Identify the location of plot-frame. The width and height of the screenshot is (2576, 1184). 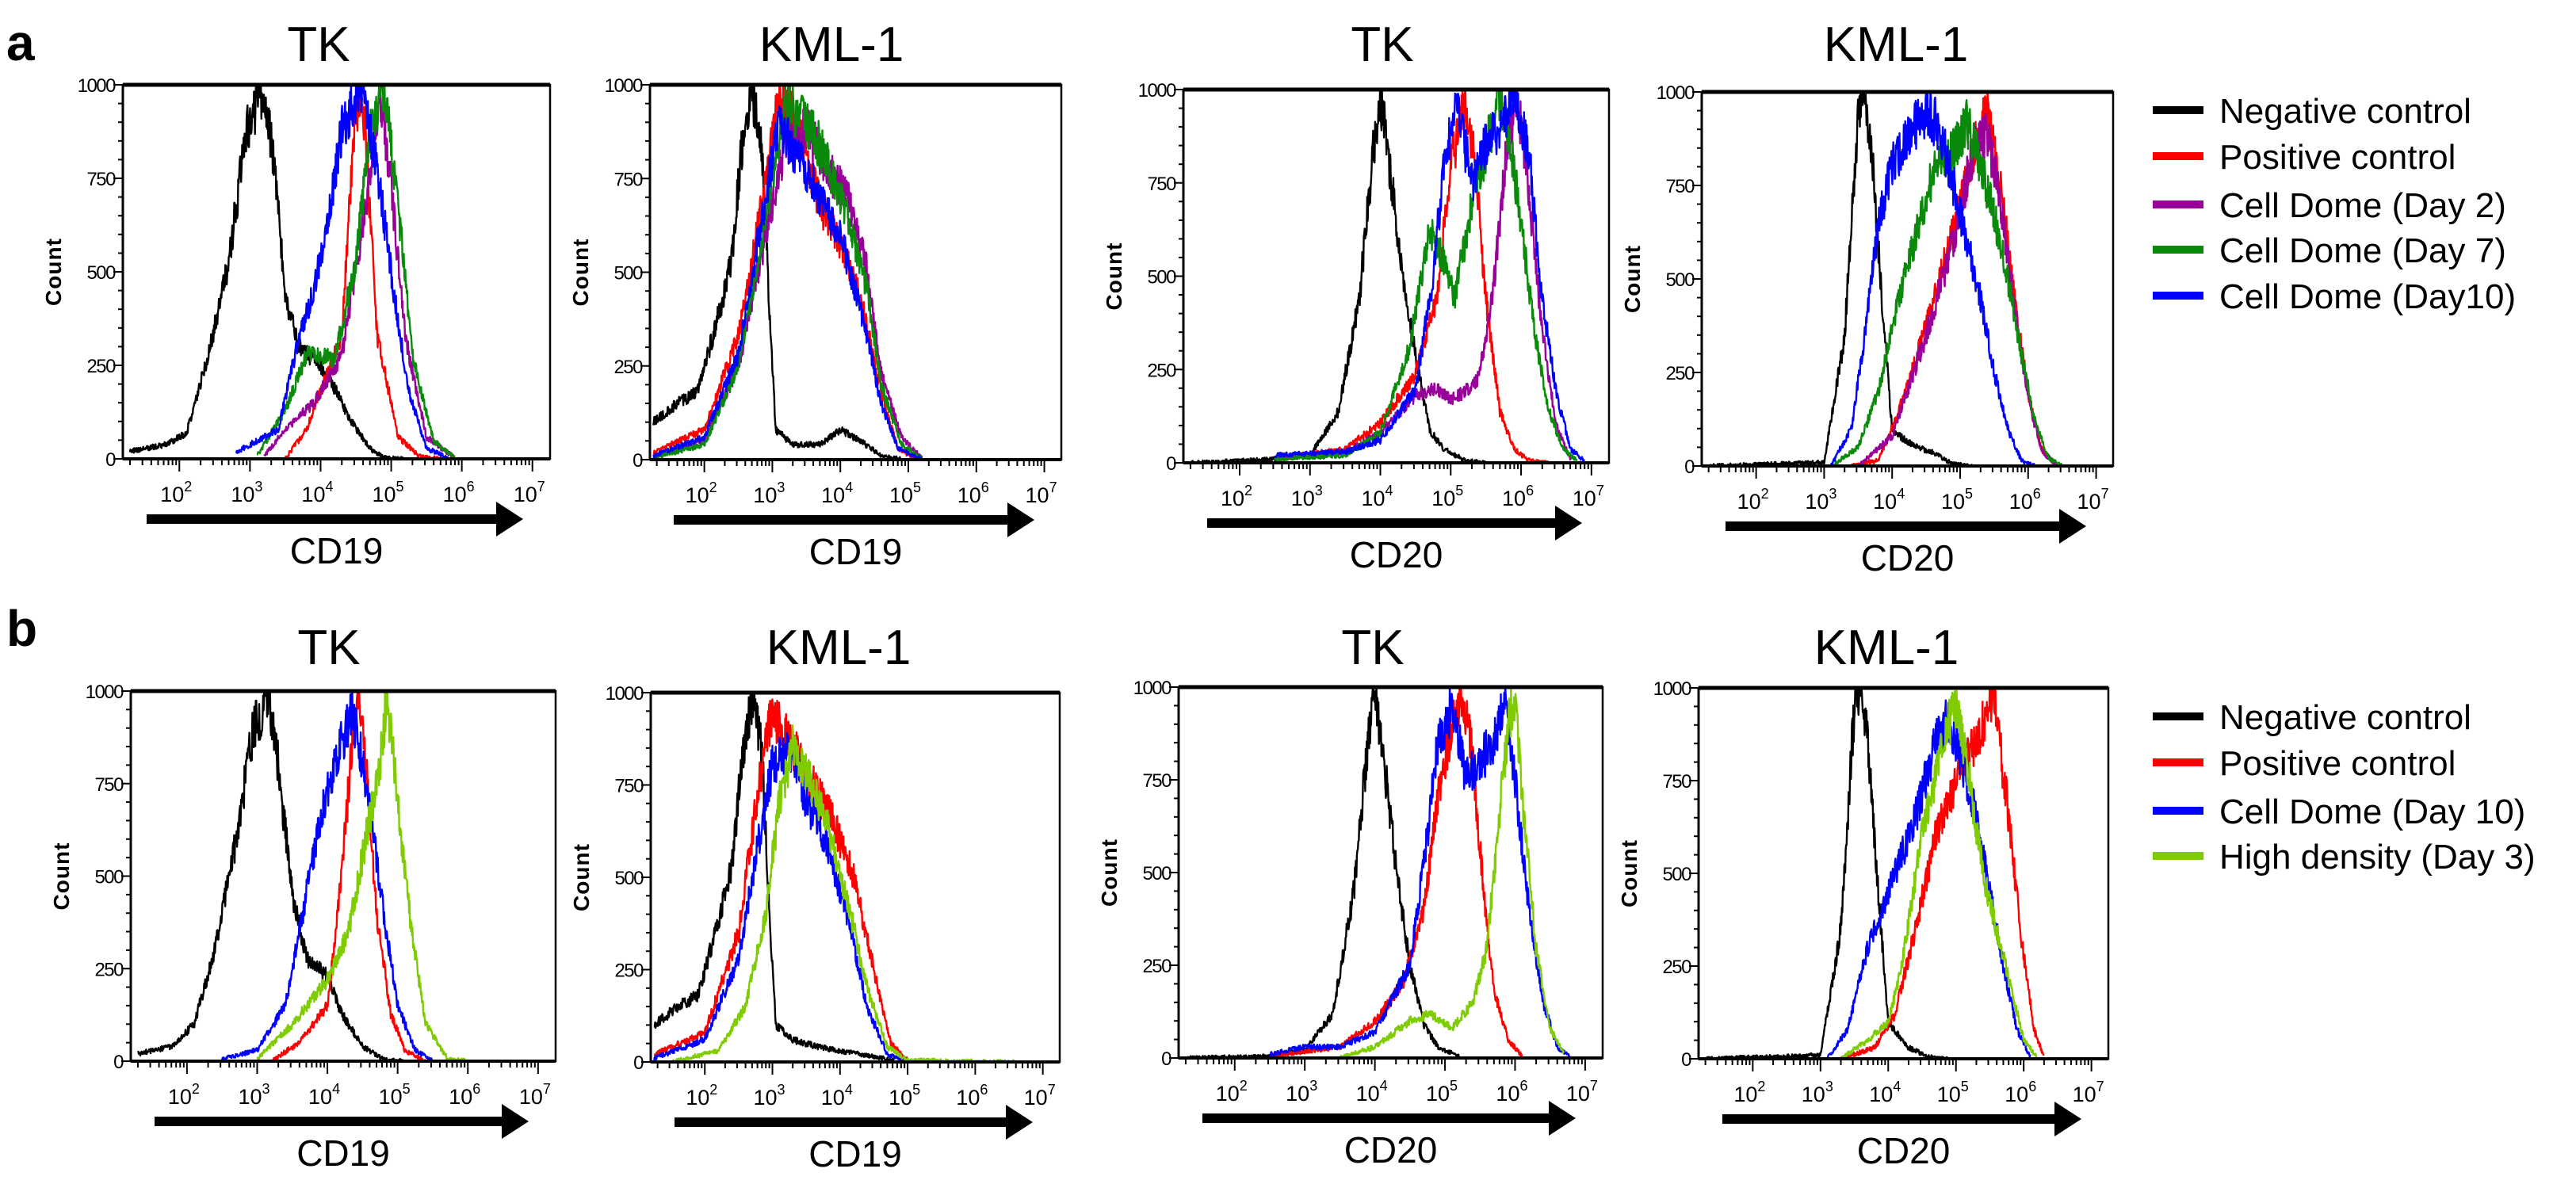
(855, 272).